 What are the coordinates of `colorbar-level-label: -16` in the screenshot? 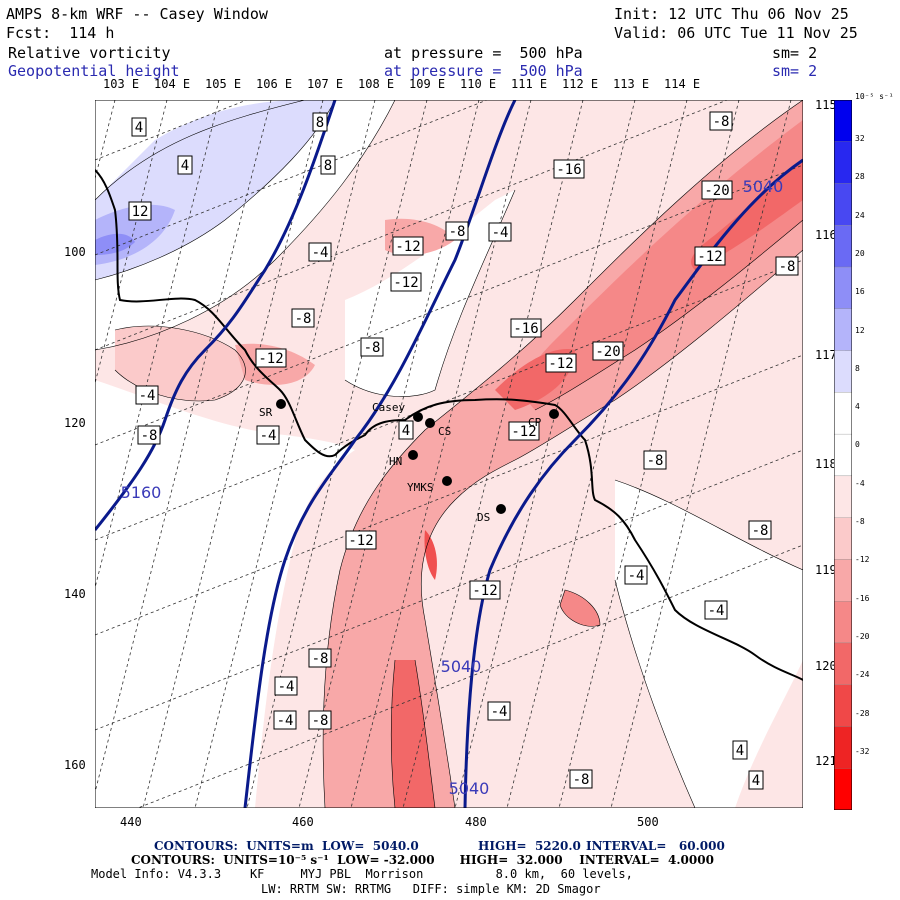 It's located at (862, 598).